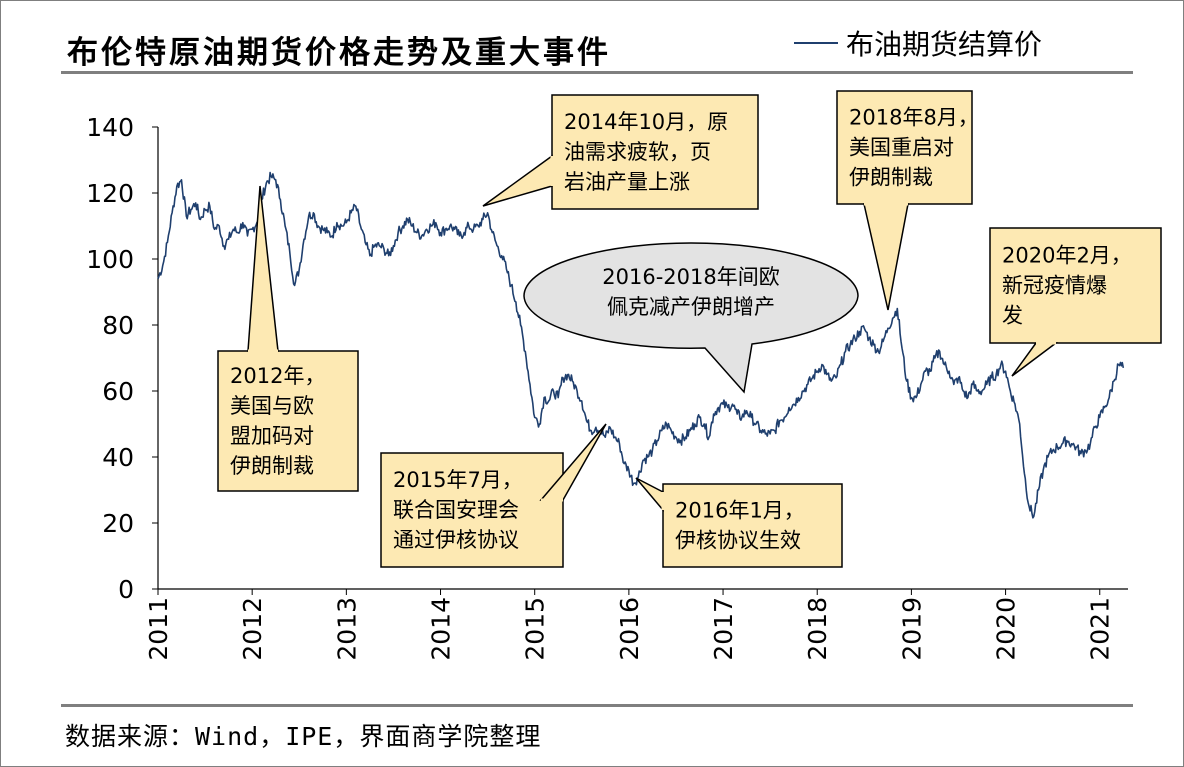 The width and height of the screenshot is (1184, 767). What do you see at coordinates (339, 53) in the screenshot?
I see `chart-title: 布伦特原油期货价格走势及重大事件` at bounding box center [339, 53].